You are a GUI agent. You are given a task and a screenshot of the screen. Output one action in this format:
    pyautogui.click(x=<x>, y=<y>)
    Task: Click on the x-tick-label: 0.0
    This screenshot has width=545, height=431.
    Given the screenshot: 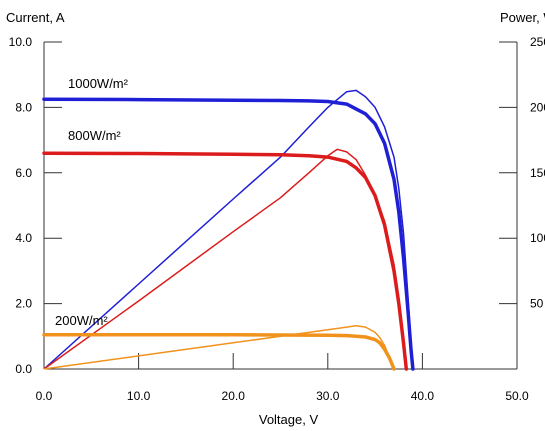 What is the action you would take?
    pyautogui.click(x=44, y=396)
    